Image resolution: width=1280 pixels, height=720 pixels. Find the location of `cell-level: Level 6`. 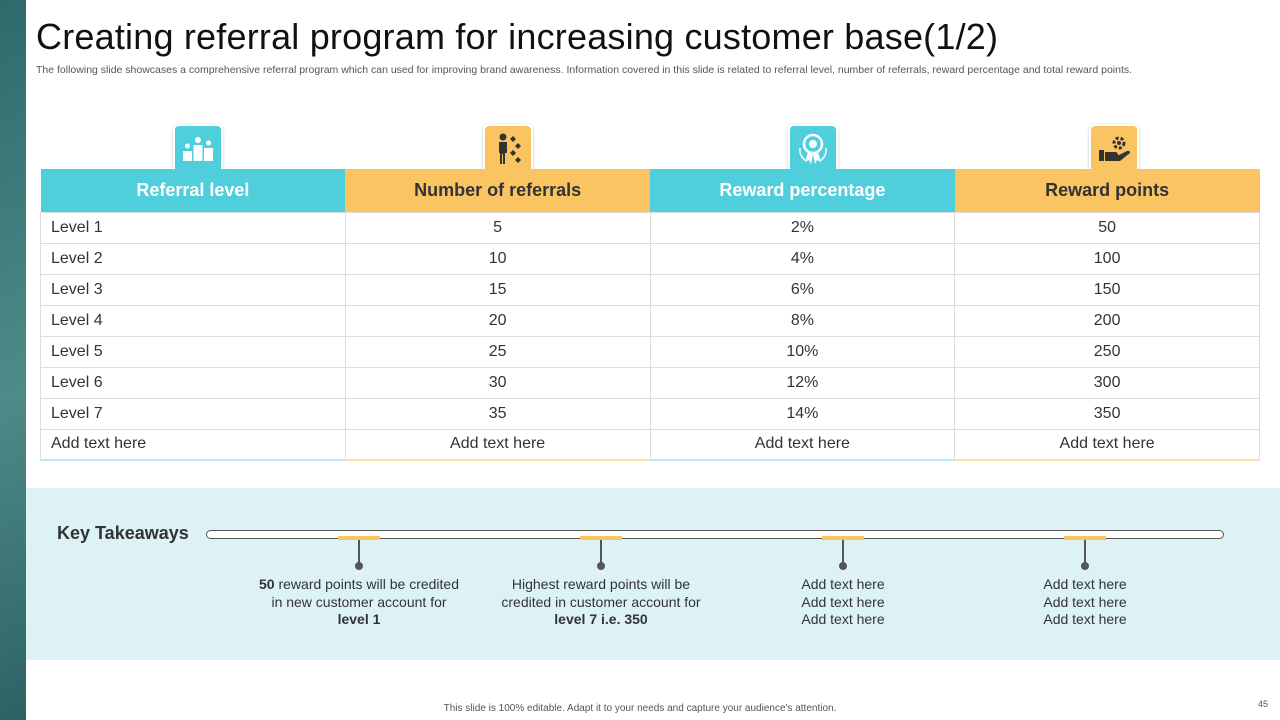

cell-level: Level 6 is located at coordinates (193, 382).